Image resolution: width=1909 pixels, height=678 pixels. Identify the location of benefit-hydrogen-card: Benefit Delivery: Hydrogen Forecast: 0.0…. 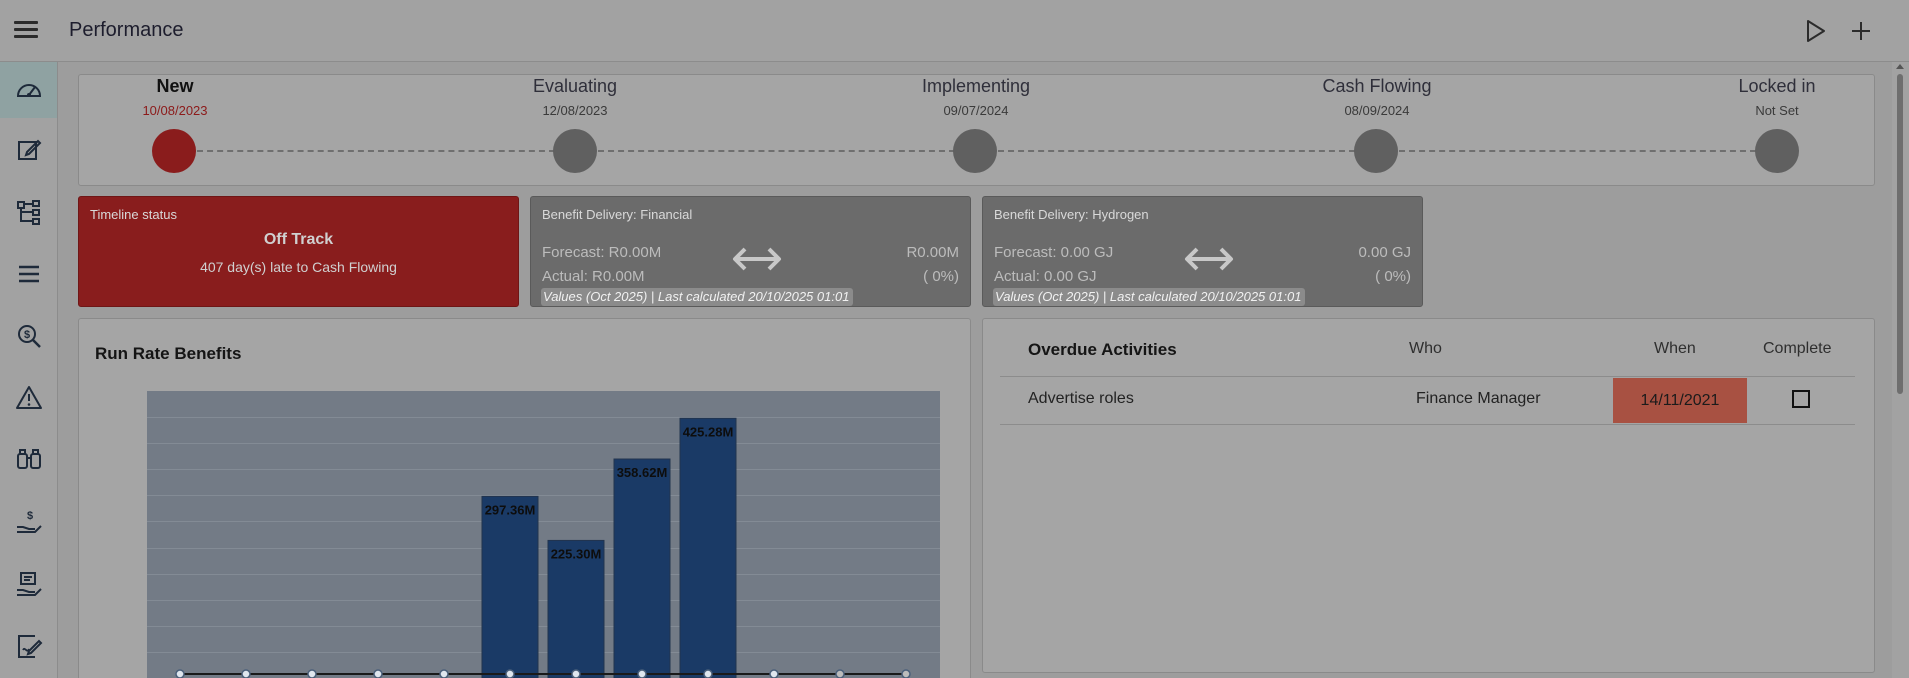
(1202, 251).